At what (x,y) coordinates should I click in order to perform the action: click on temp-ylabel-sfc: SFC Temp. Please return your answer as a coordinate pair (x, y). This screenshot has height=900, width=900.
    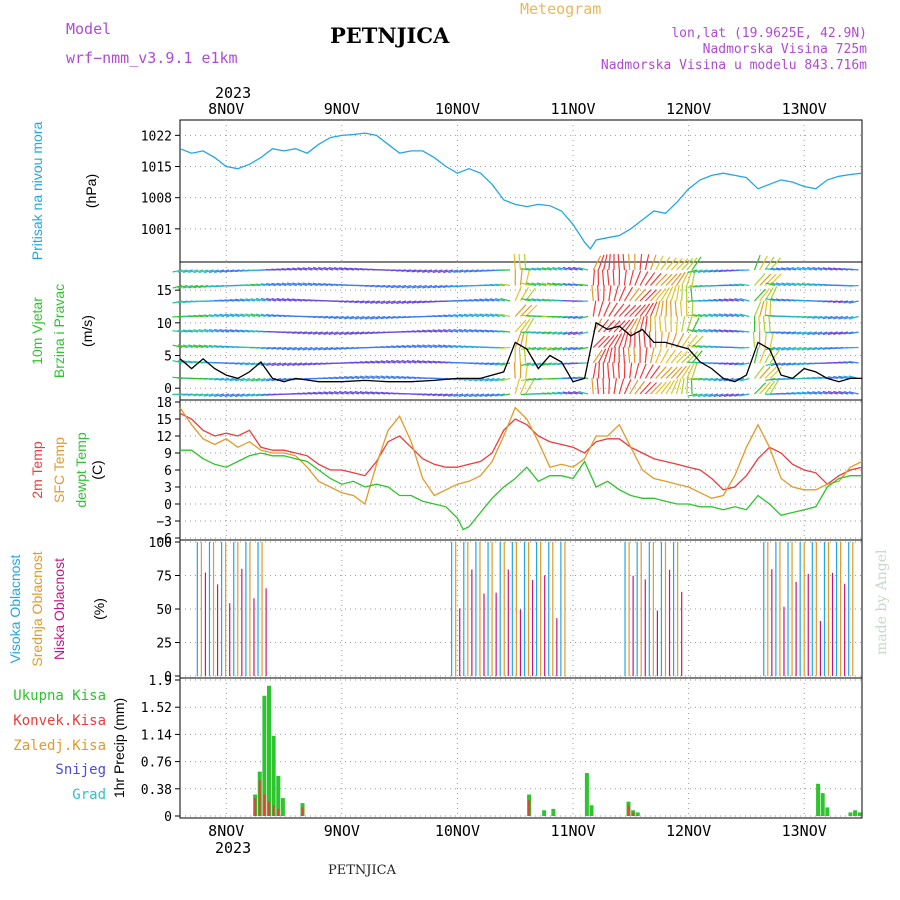
    Looking at the image, I should click on (59, 470).